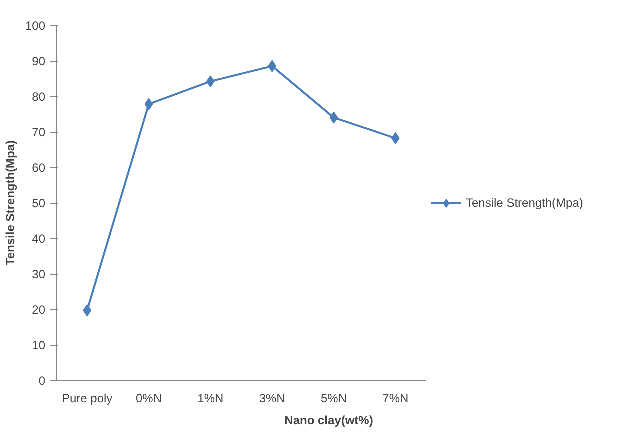 This screenshot has width=635, height=439. What do you see at coordinates (39, 239) in the screenshot?
I see `y-tick-label: 40` at bounding box center [39, 239].